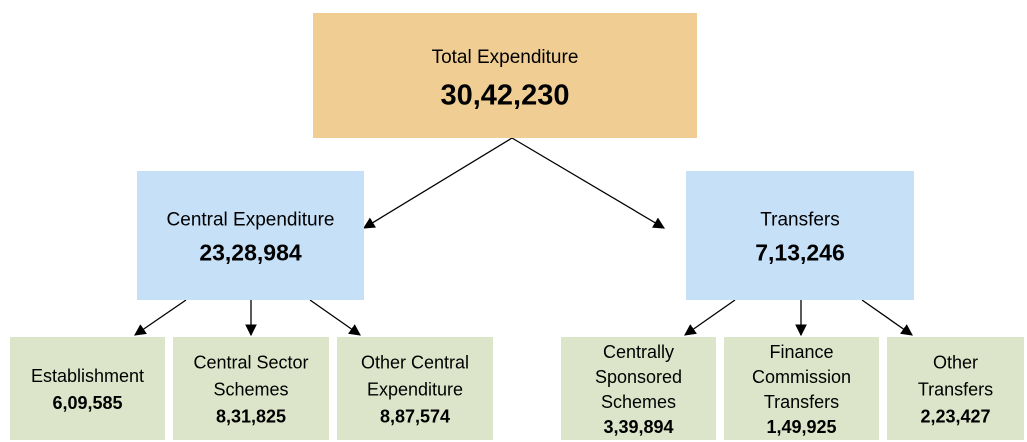 The width and height of the screenshot is (1027, 442). What do you see at coordinates (250, 253) in the screenshot?
I see `node-value: 23,28,984` at bounding box center [250, 253].